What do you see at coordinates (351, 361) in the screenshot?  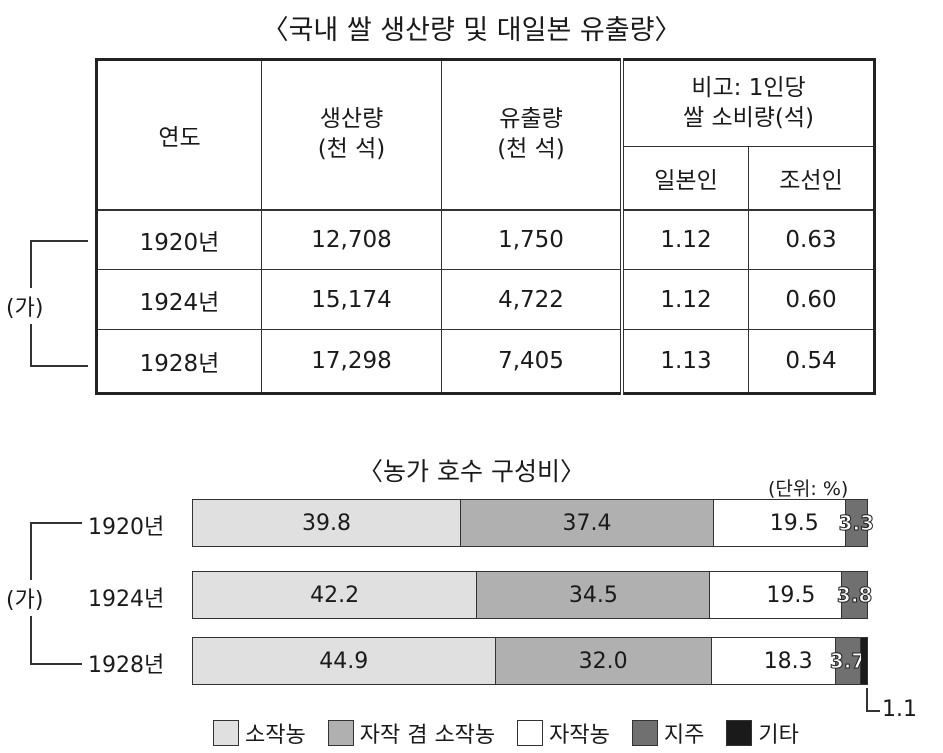 I see `cell-production: 17,298` at bounding box center [351, 361].